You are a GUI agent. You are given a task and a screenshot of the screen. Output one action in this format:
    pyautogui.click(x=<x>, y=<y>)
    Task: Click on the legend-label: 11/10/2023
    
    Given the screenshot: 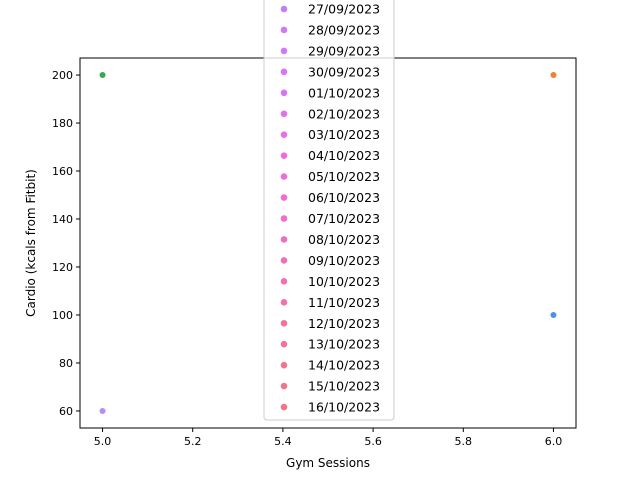 What is the action you would take?
    pyautogui.click(x=344, y=302)
    